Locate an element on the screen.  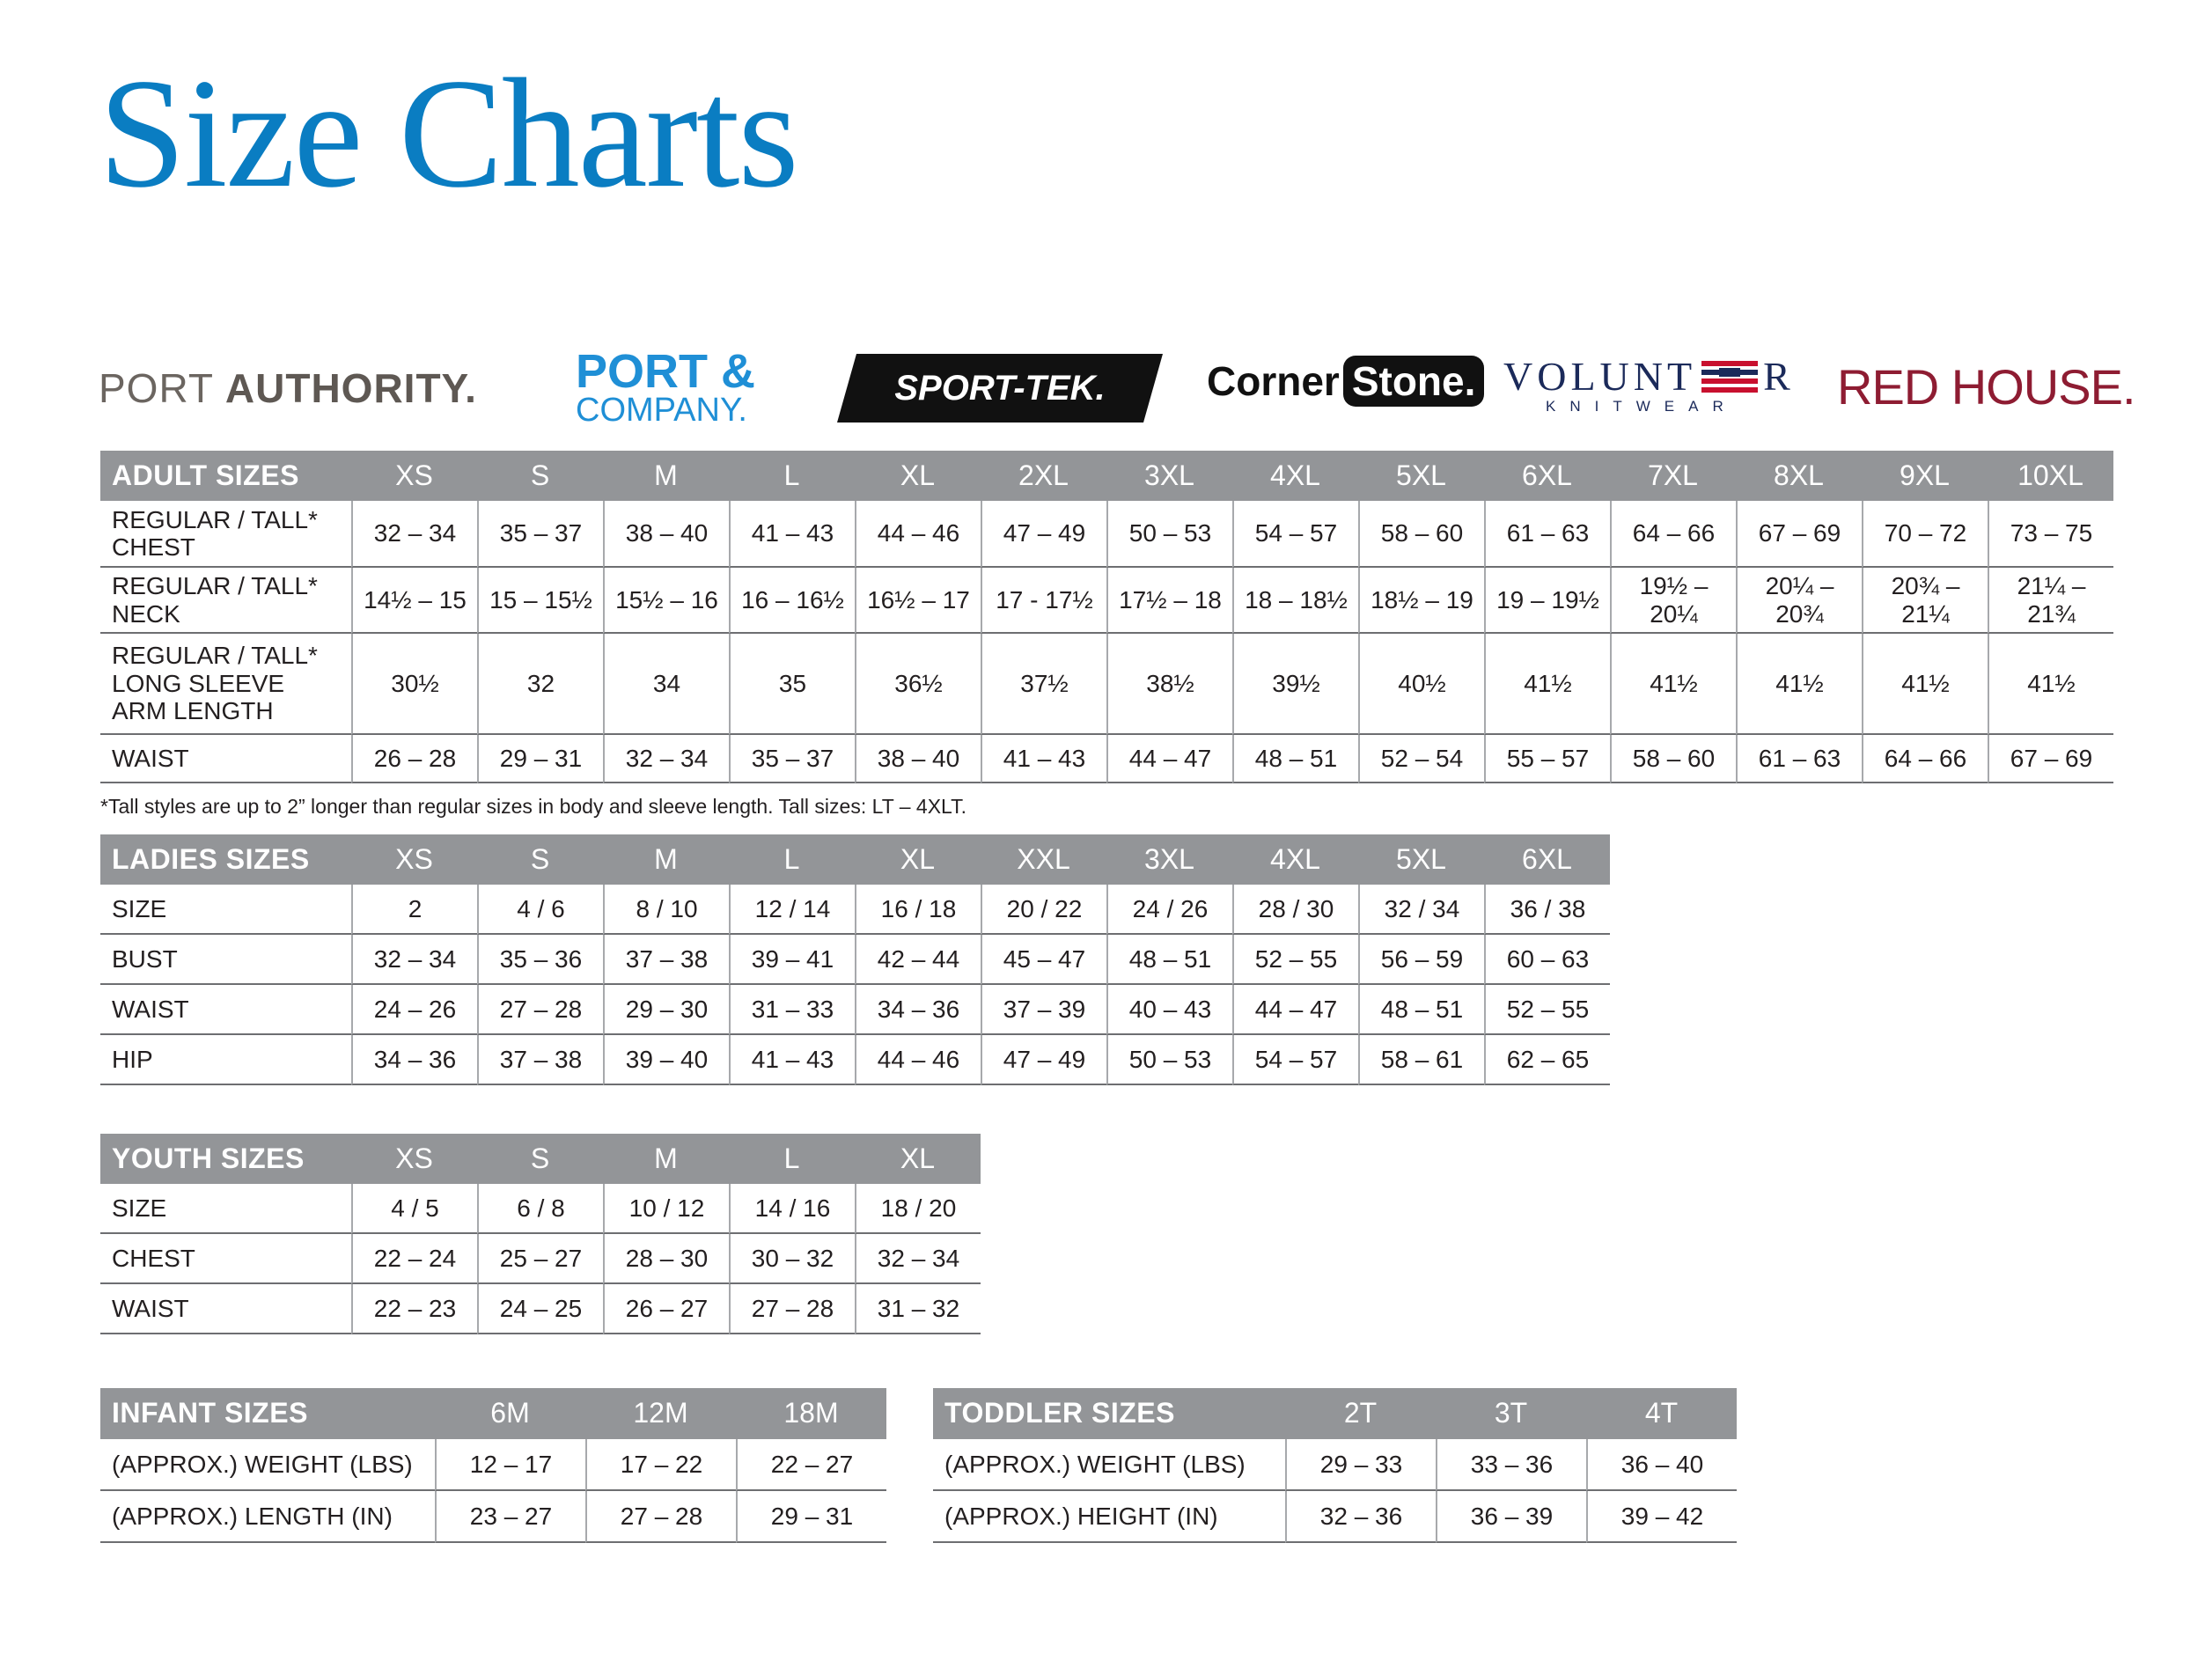
size-cell: 52 – 54 is located at coordinates (1421, 759).